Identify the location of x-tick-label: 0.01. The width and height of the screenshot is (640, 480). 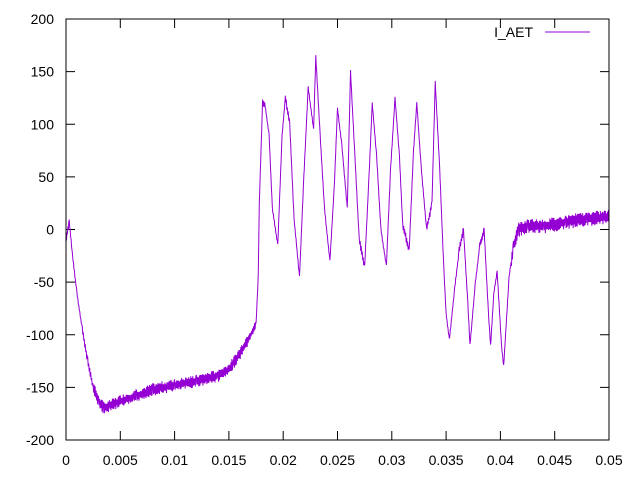
(174, 460).